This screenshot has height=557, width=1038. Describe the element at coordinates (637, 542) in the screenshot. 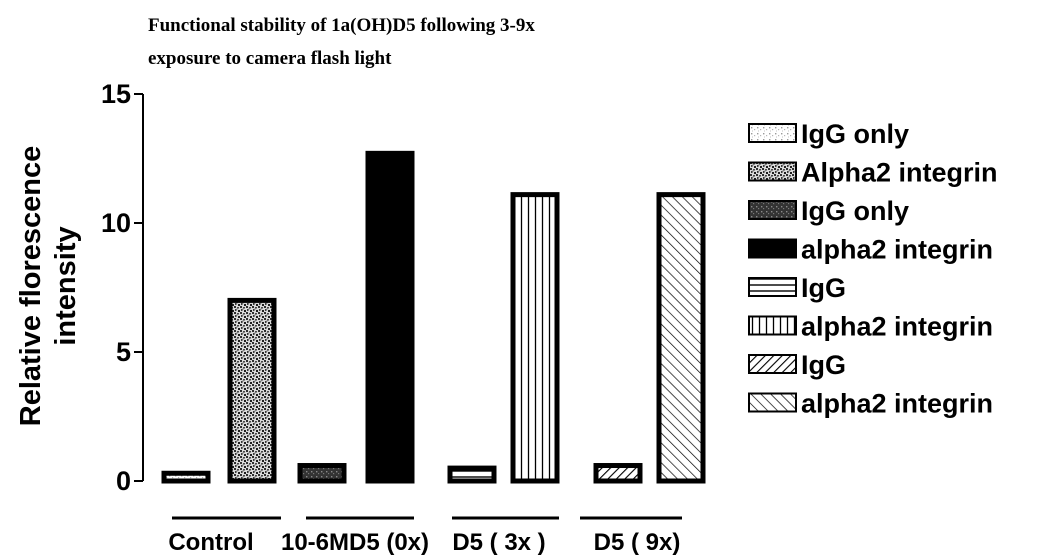

I see `x-group-label: D5 ( 9x)` at that location.